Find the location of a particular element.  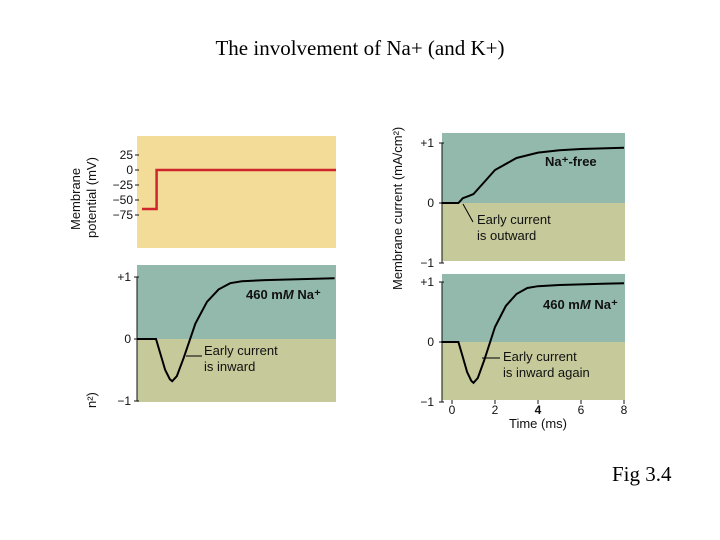

na-free-panel-ytick-label: −1 is located at coordinates (427, 263).